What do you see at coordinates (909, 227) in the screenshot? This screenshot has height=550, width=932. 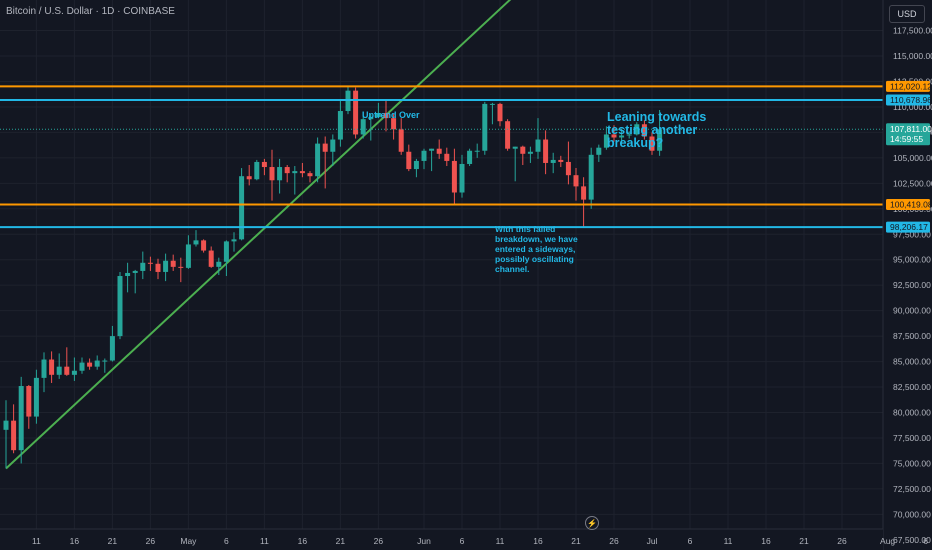 I see `price-label-text: 98,206.17` at bounding box center [909, 227].